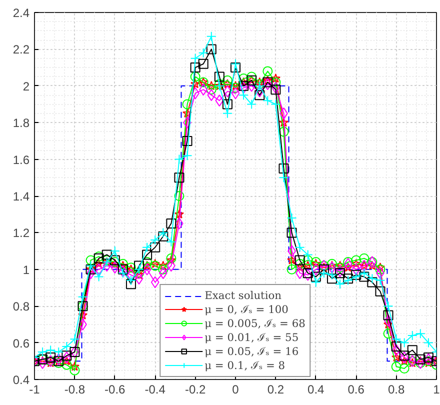 The image size is (440, 405). I want to click on y-tick-label: 0.8, so click(21, 307).